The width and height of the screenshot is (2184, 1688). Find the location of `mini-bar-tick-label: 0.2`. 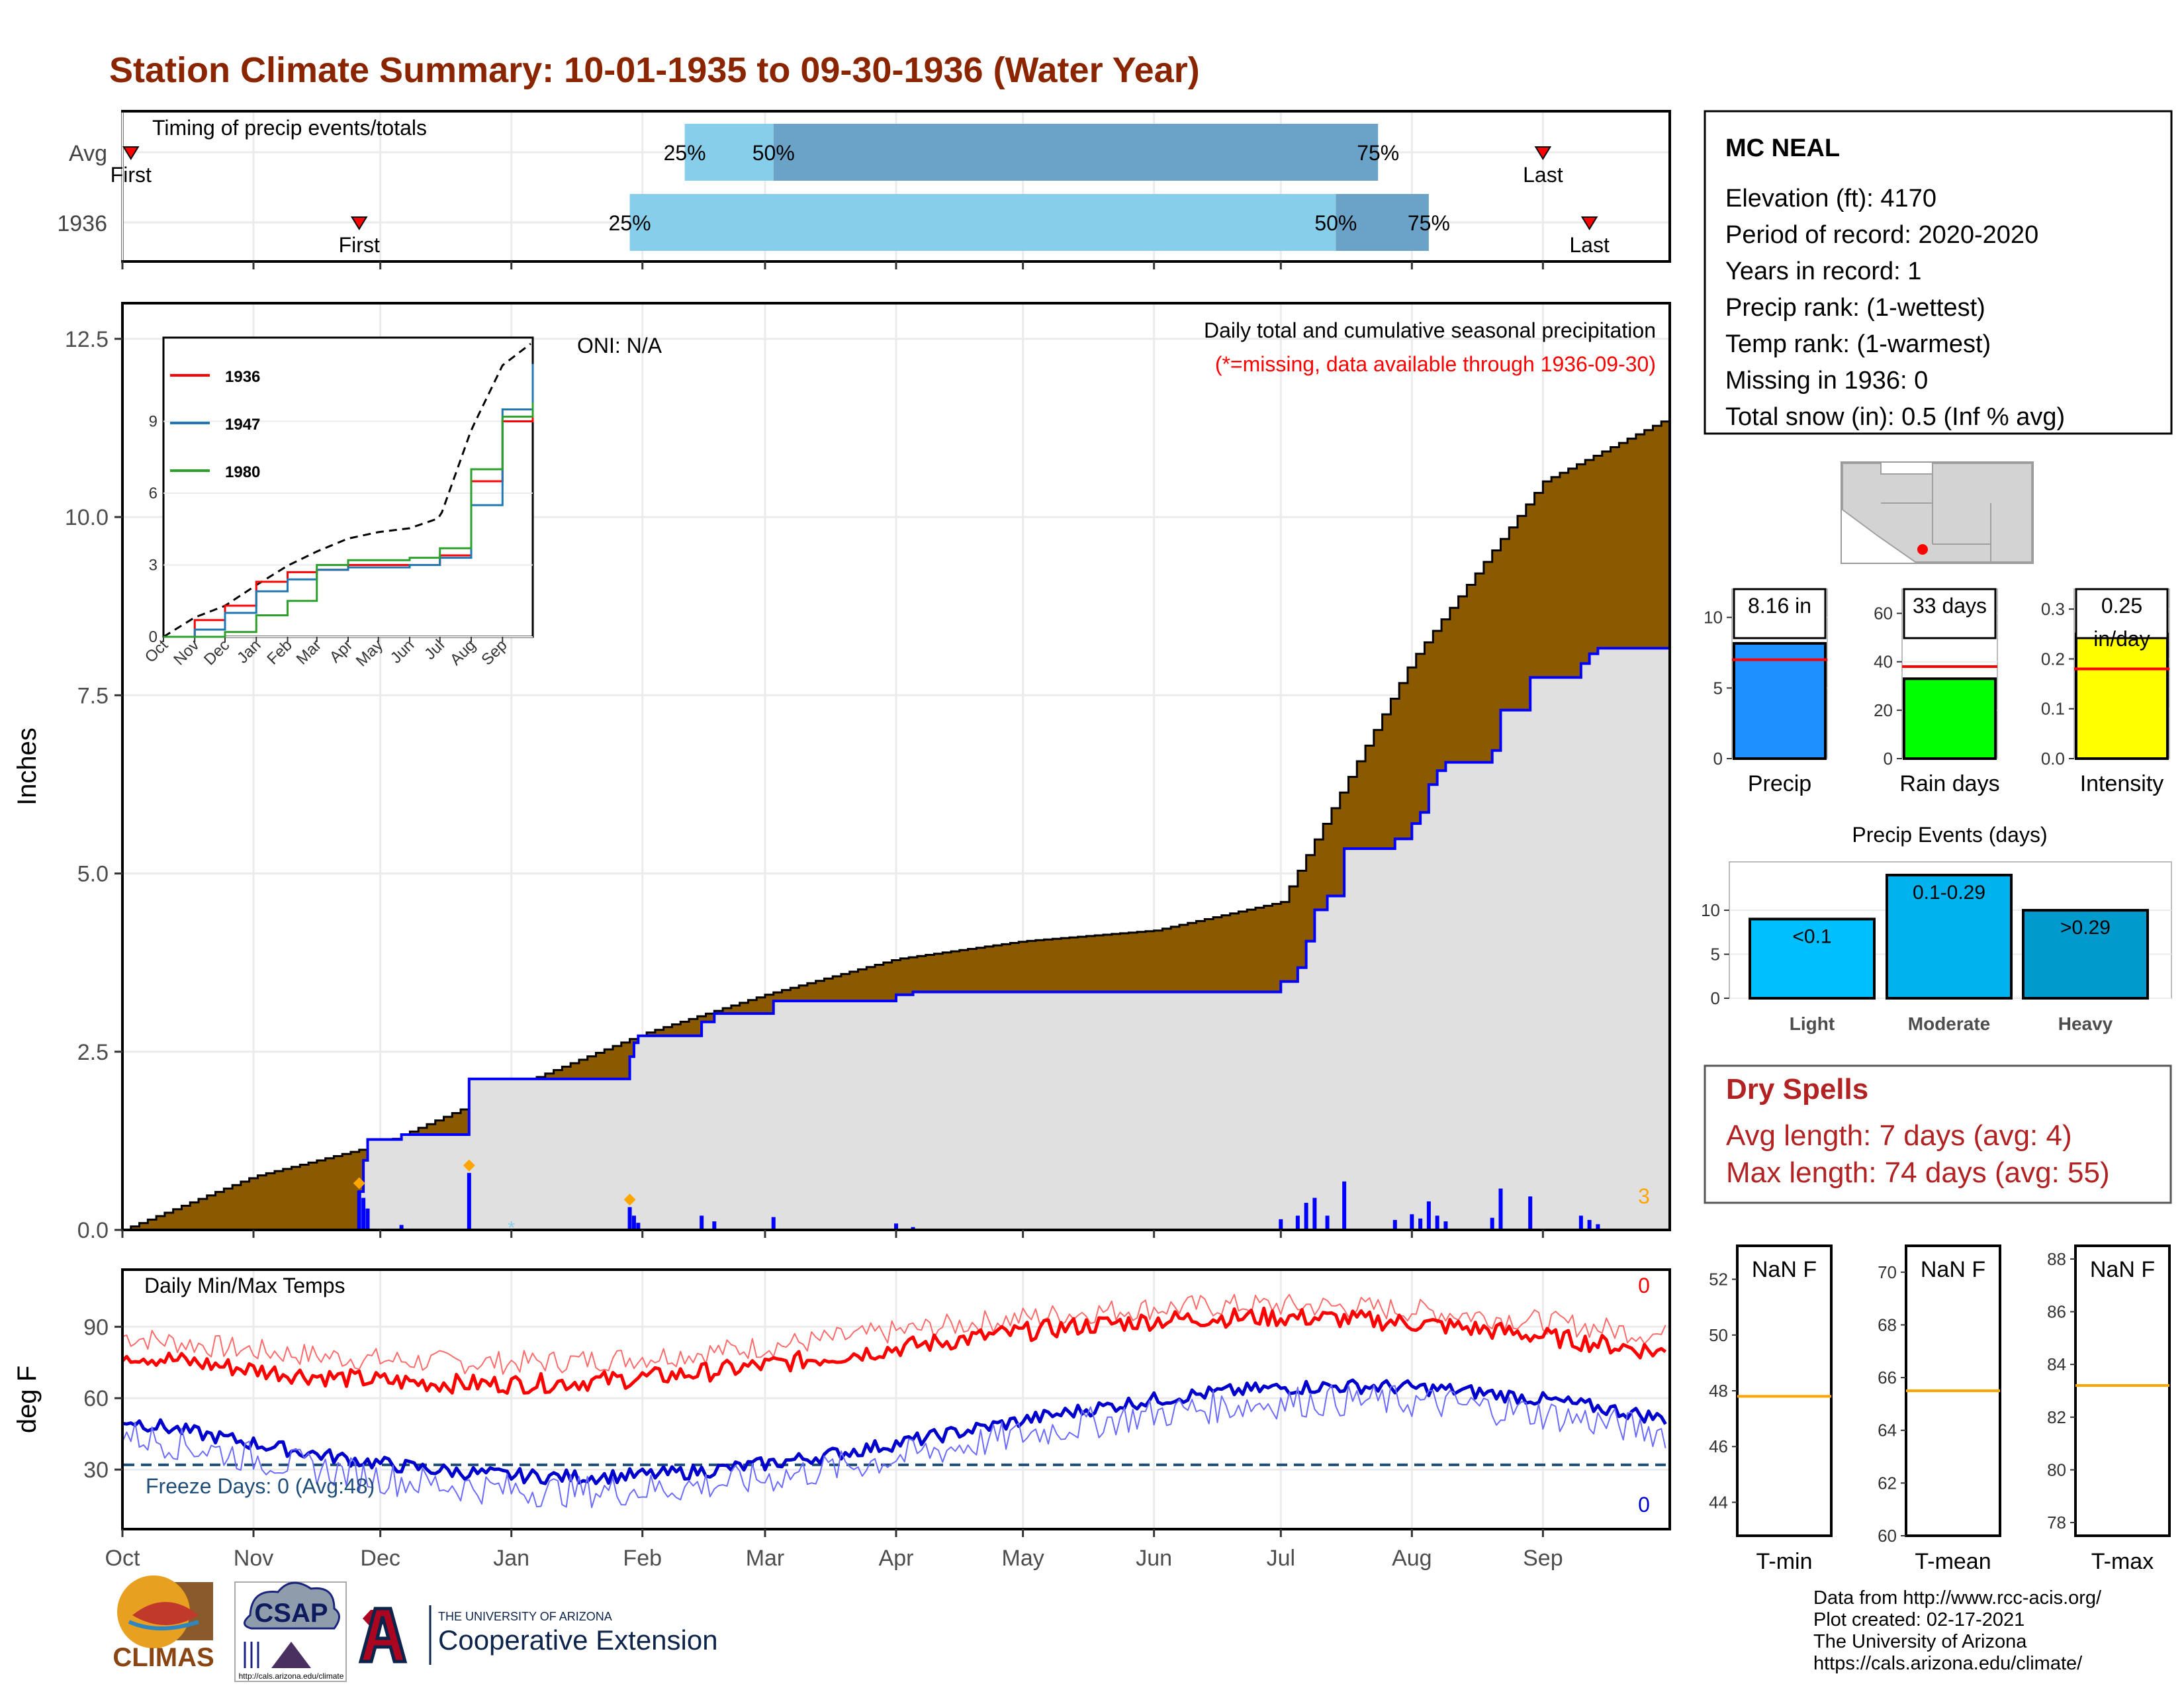

mini-bar-tick-label: 0.2 is located at coordinates (2053, 659).